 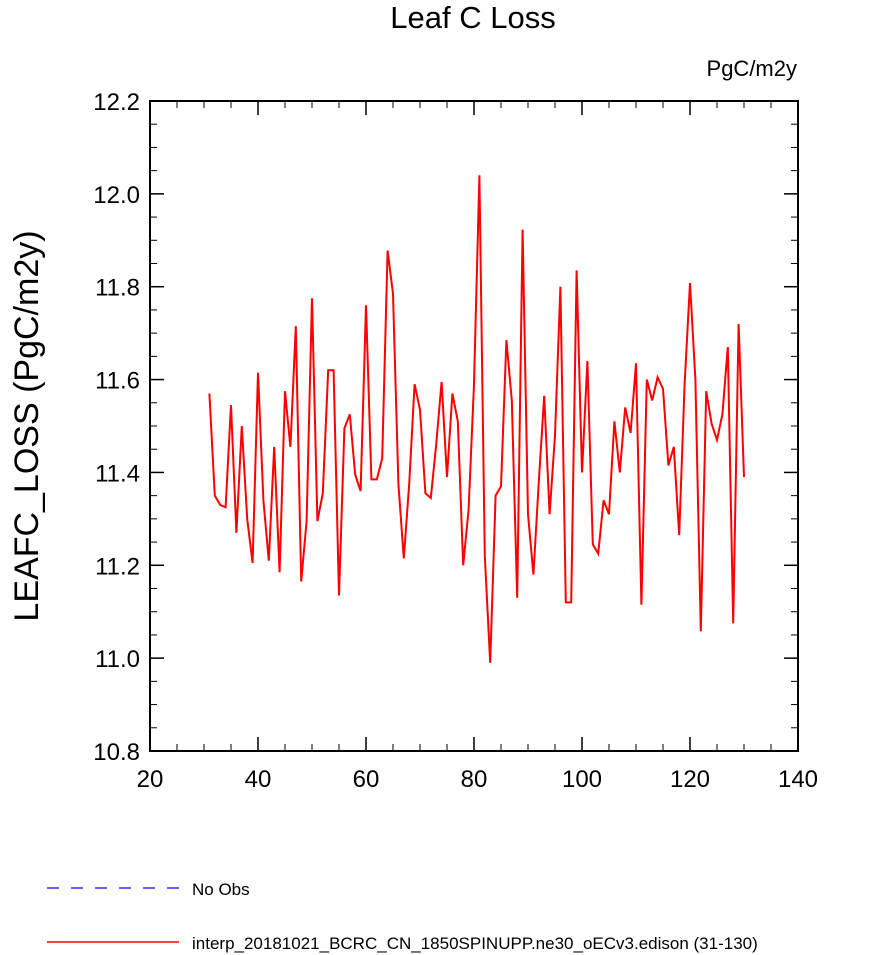 What do you see at coordinates (117, 288) in the screenshot?
I see `y-tick-label: 11.8` at bounding box center [117, 288].